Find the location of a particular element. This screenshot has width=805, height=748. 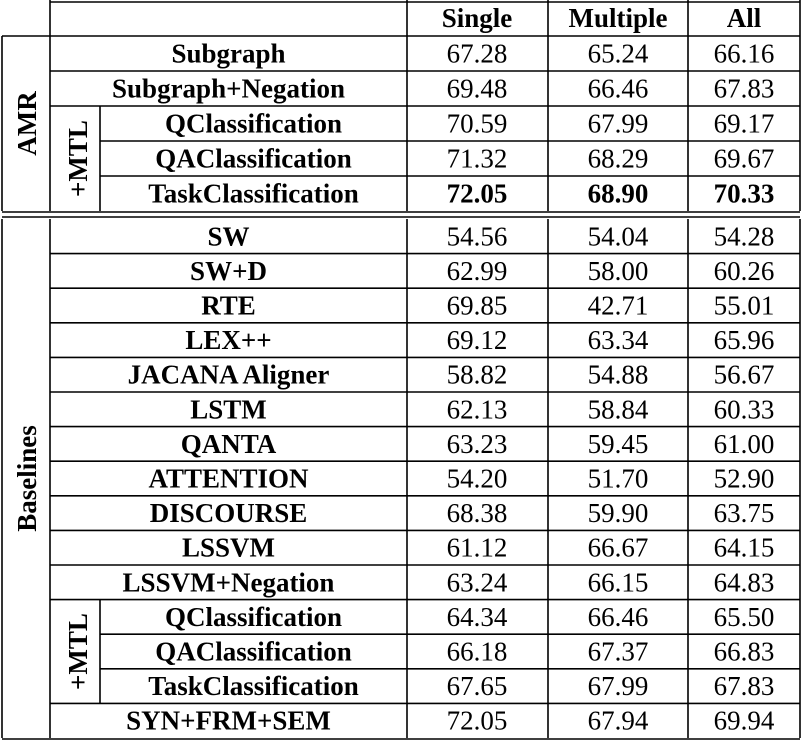

cell-value: 70.33 is located at coordinates (744, 194).